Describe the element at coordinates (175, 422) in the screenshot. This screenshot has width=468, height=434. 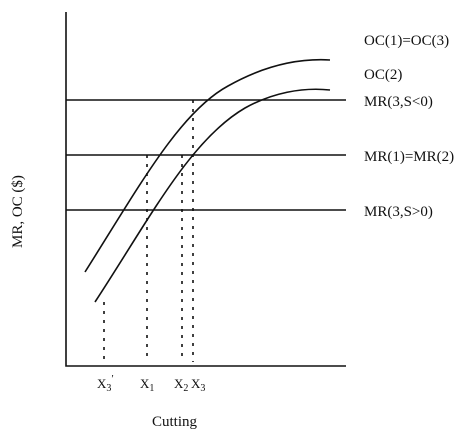
I see `x-axis-label: Cutting` at that location.